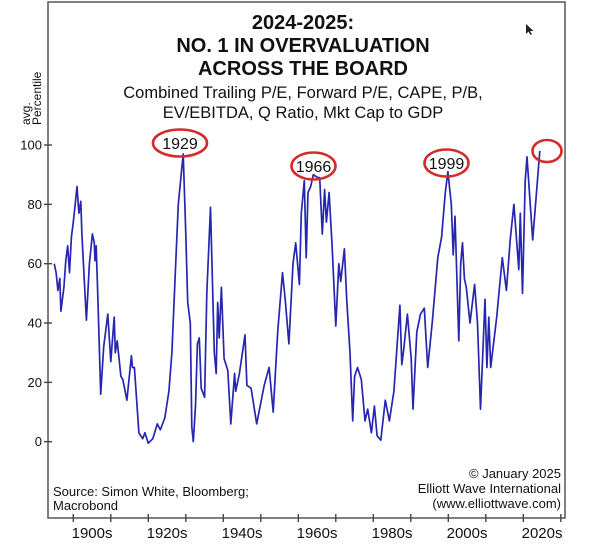 This screenshot has height=545, width=600. I want to click on y-axis-label-line-1: avg., so click(26, 113).